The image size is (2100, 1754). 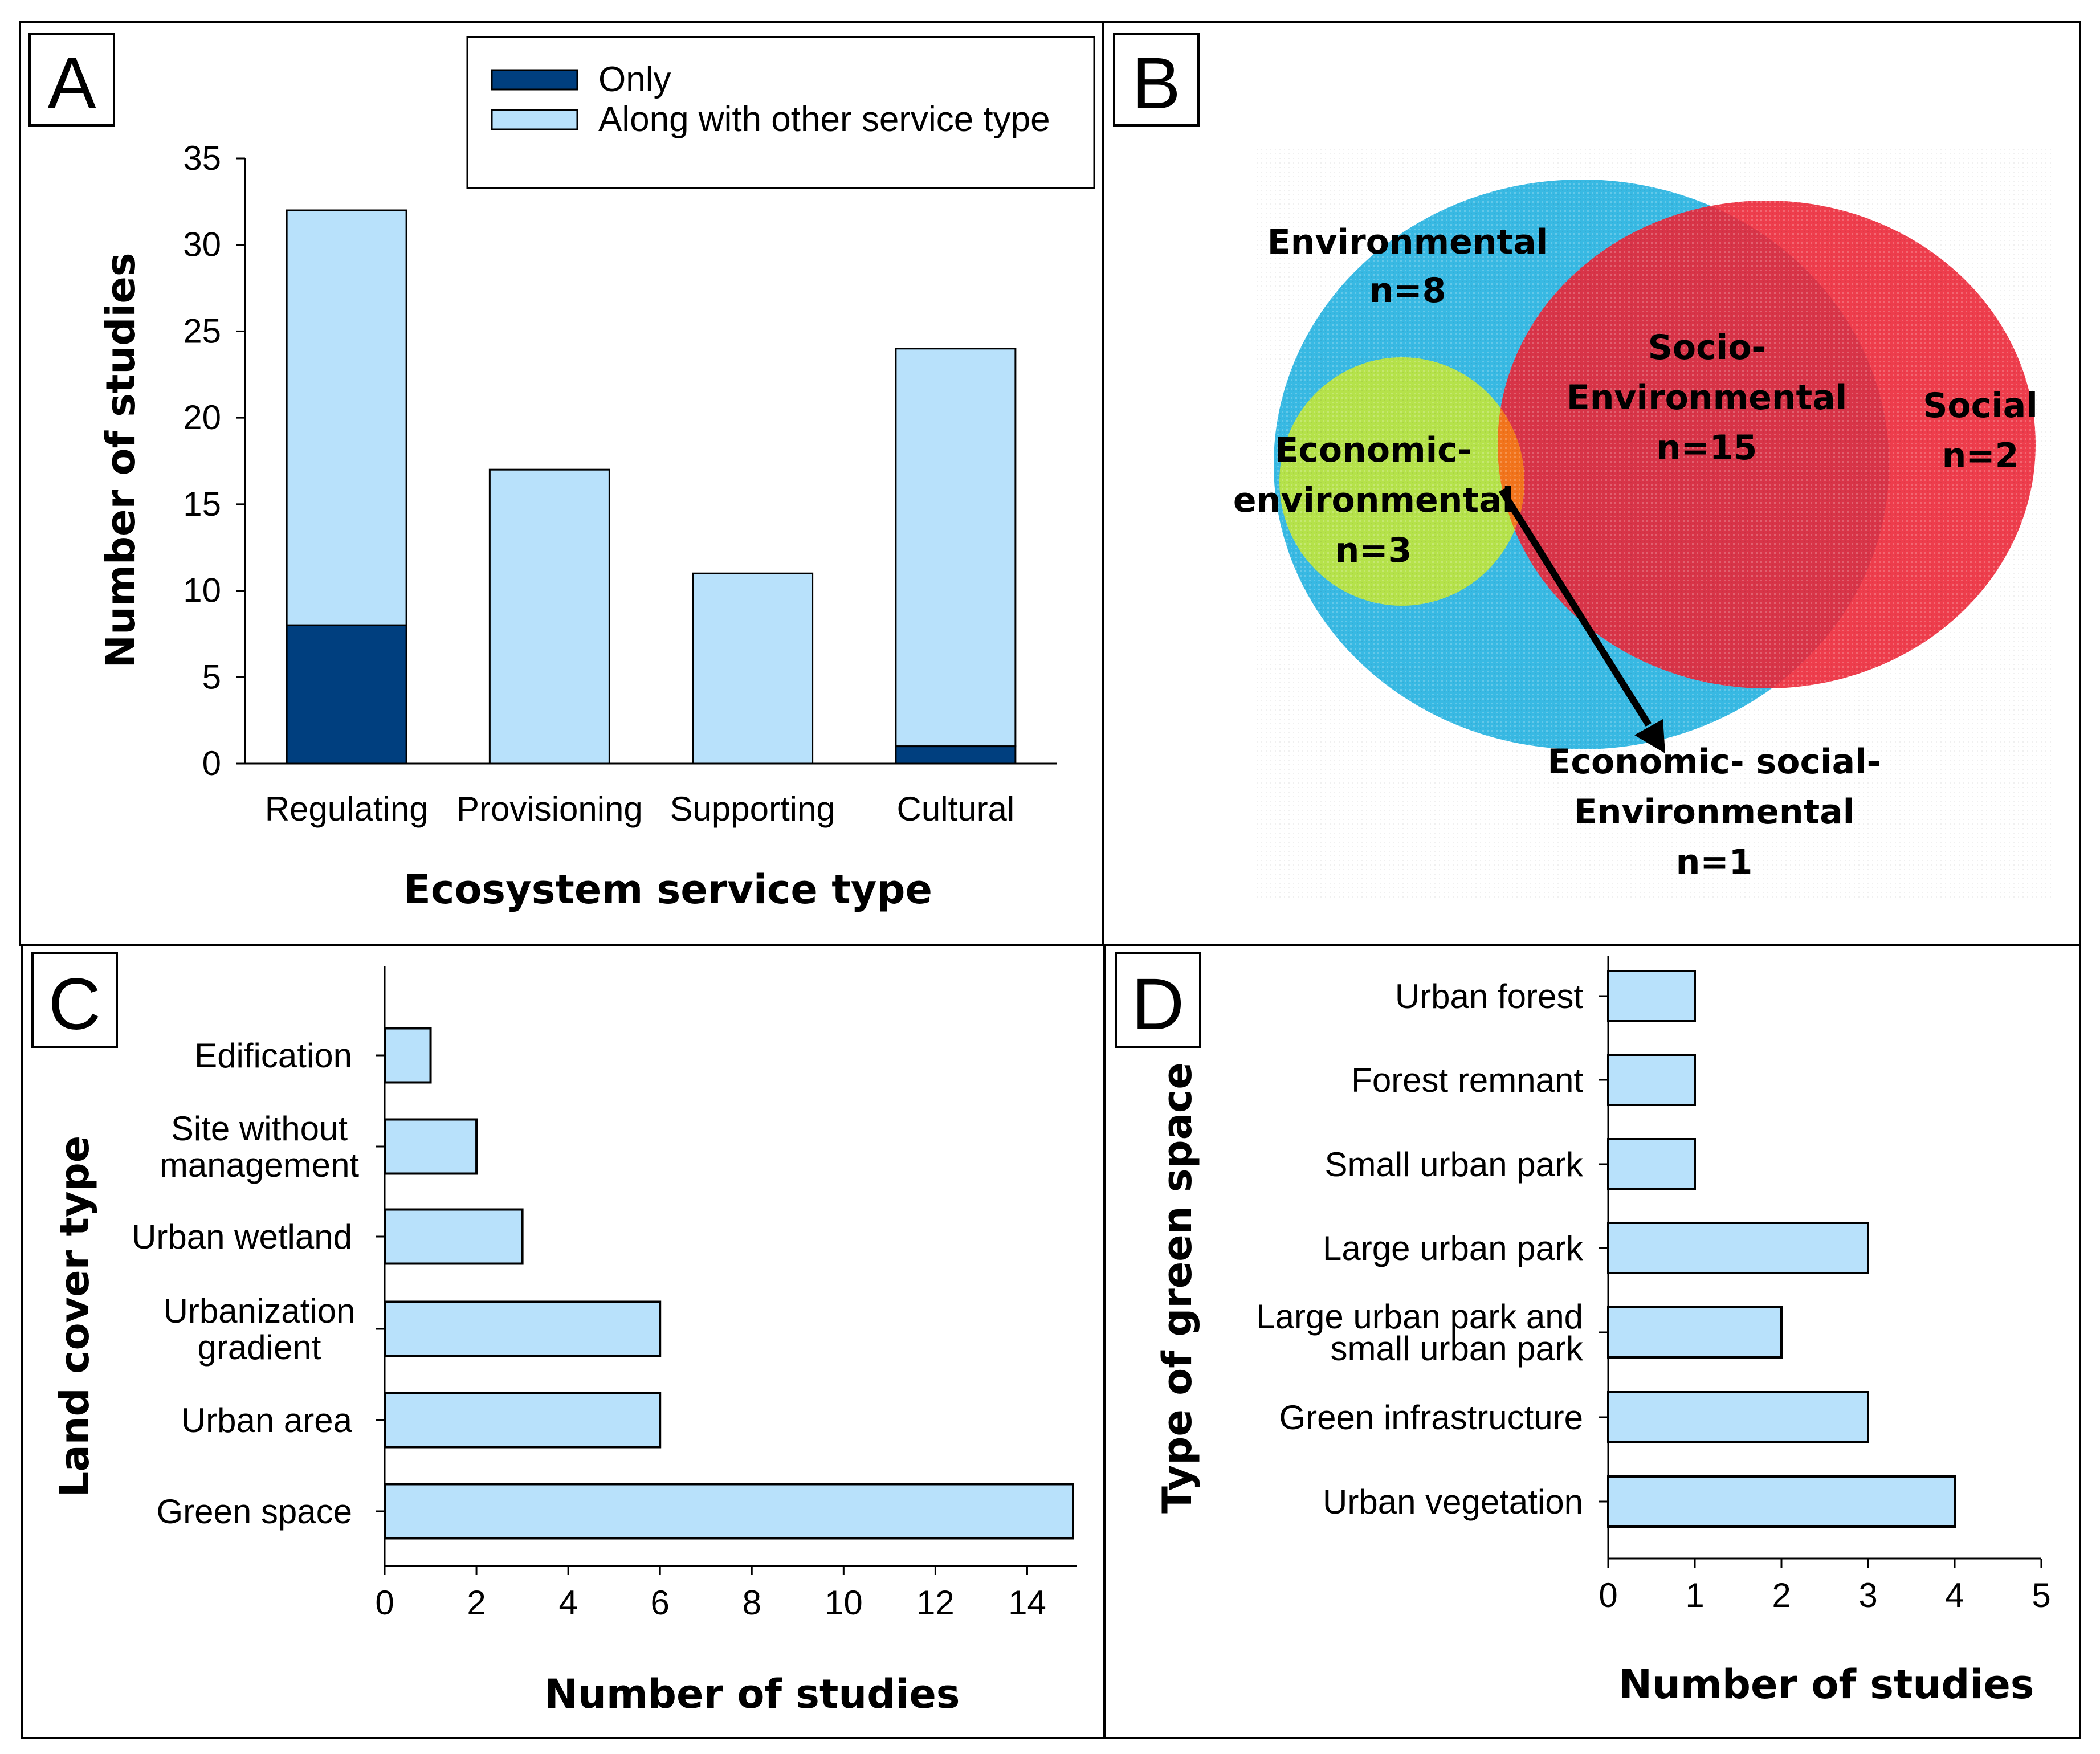 What do you see at coordinates (1457, 1348) in the screenshot?
I see `chart-d-category-label: small urban park` at bounding box center [1457, 1348].